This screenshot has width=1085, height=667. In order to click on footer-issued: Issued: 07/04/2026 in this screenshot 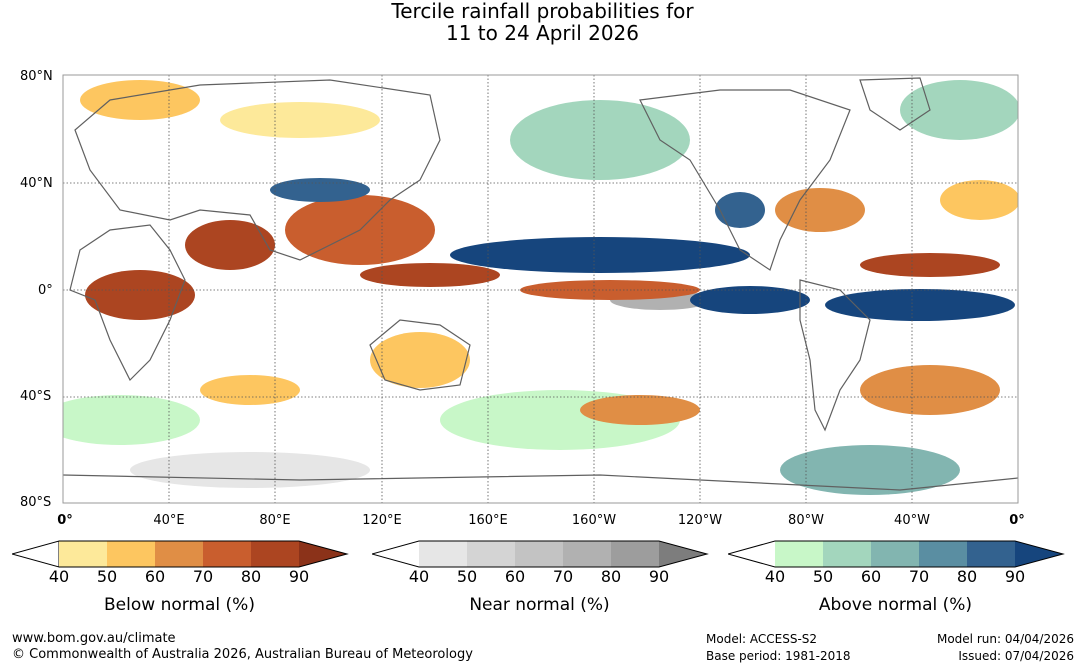, I will do `click(1016, 656)`.